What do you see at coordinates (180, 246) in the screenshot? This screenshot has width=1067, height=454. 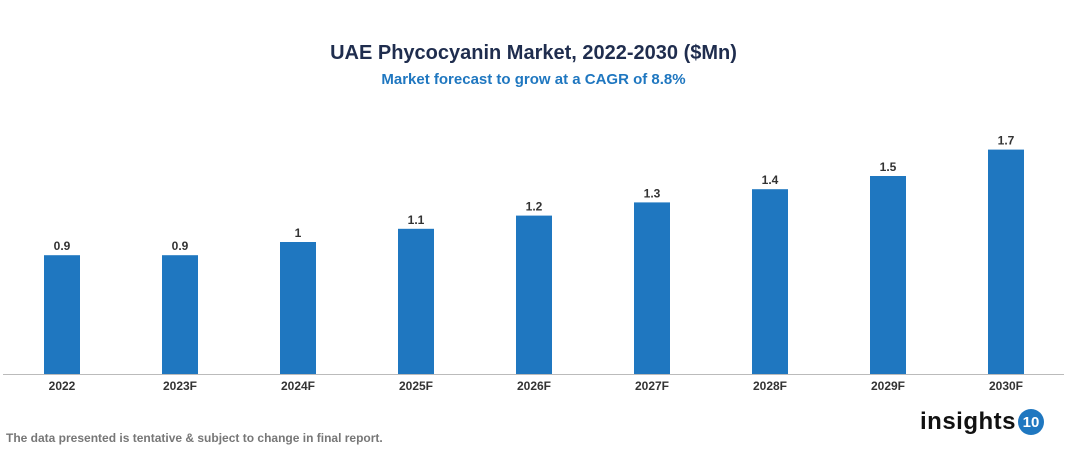 I see `data-label-2023F: 0.9` at bounding box center [180, 246].